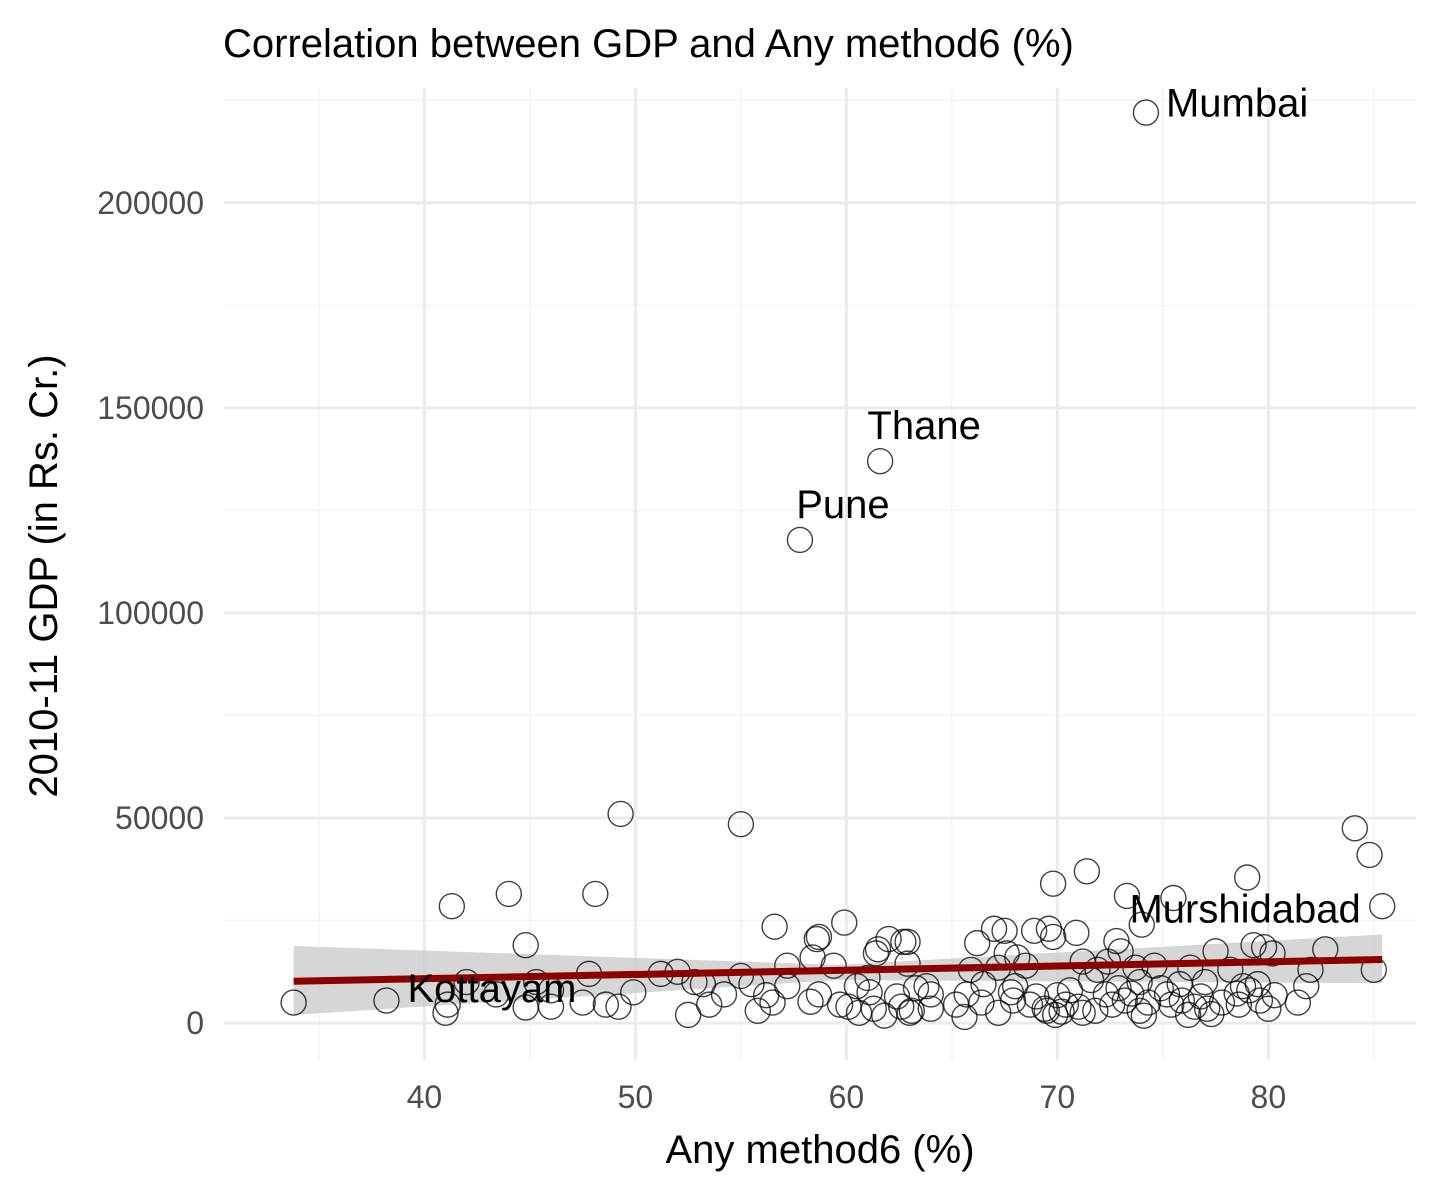  Describe the element at coordinates (44, 575) in the screenshot. I see `y-axis-title: 2010-11 GDP (in Rs. Cr.)` at that location.